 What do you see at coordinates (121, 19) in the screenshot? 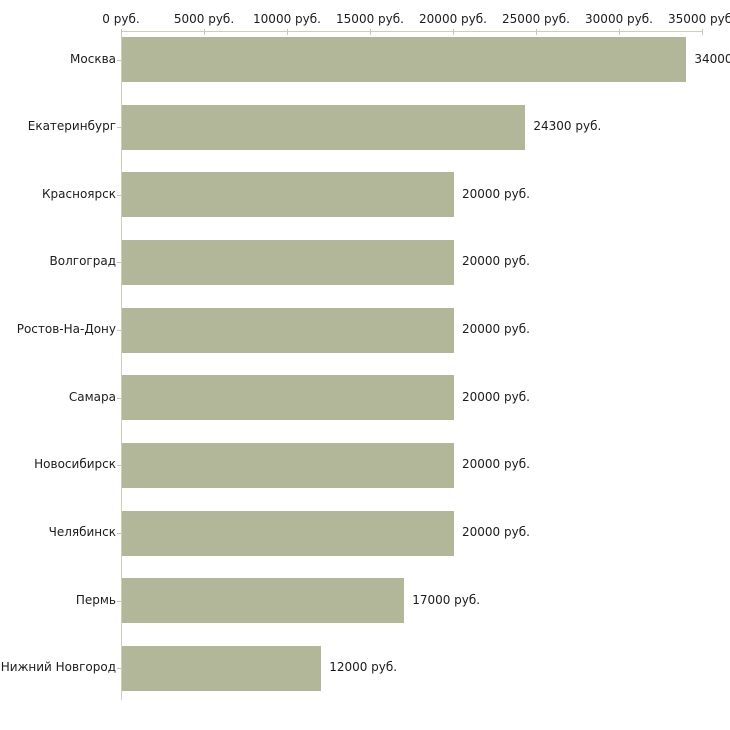
I see `x-tick-label: 0 руб.` at bounding box center [121, 19].